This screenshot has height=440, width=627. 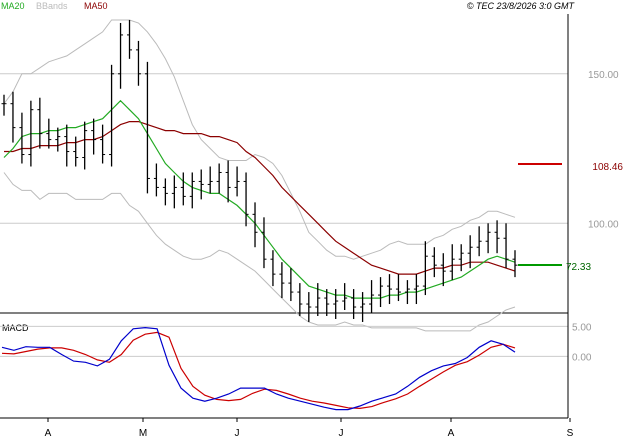 What do you see at coordinates (582, 342) in the screenshot?
I see `macd-axis-labels: 5.00 0.00` at bounding box center [582, 342].